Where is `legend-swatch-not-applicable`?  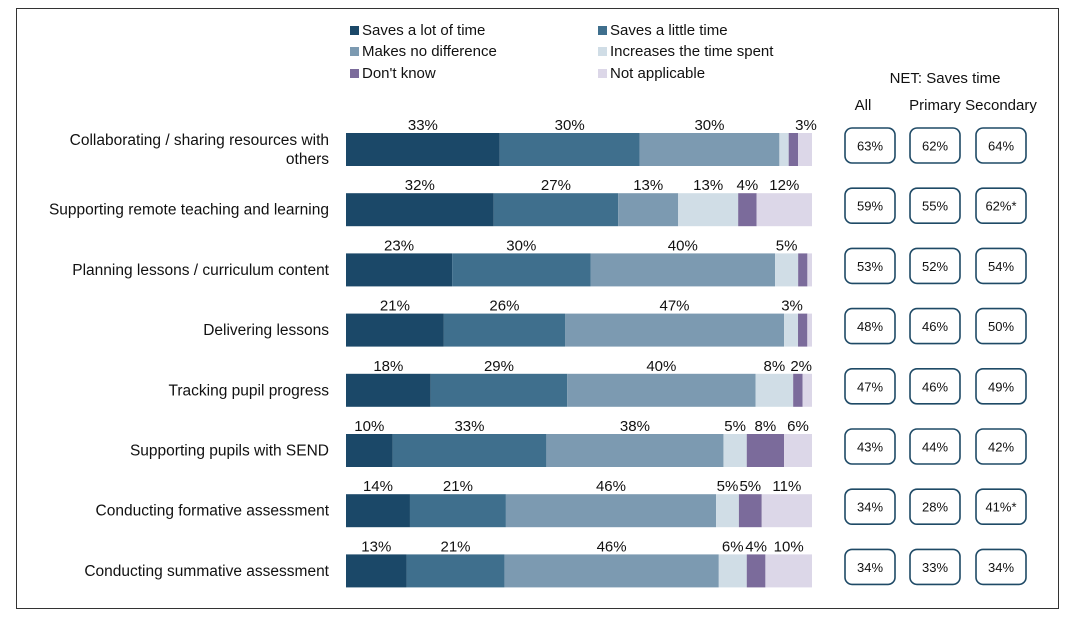 legend-swatch-not-applicable is located at coordinates (602, 73).